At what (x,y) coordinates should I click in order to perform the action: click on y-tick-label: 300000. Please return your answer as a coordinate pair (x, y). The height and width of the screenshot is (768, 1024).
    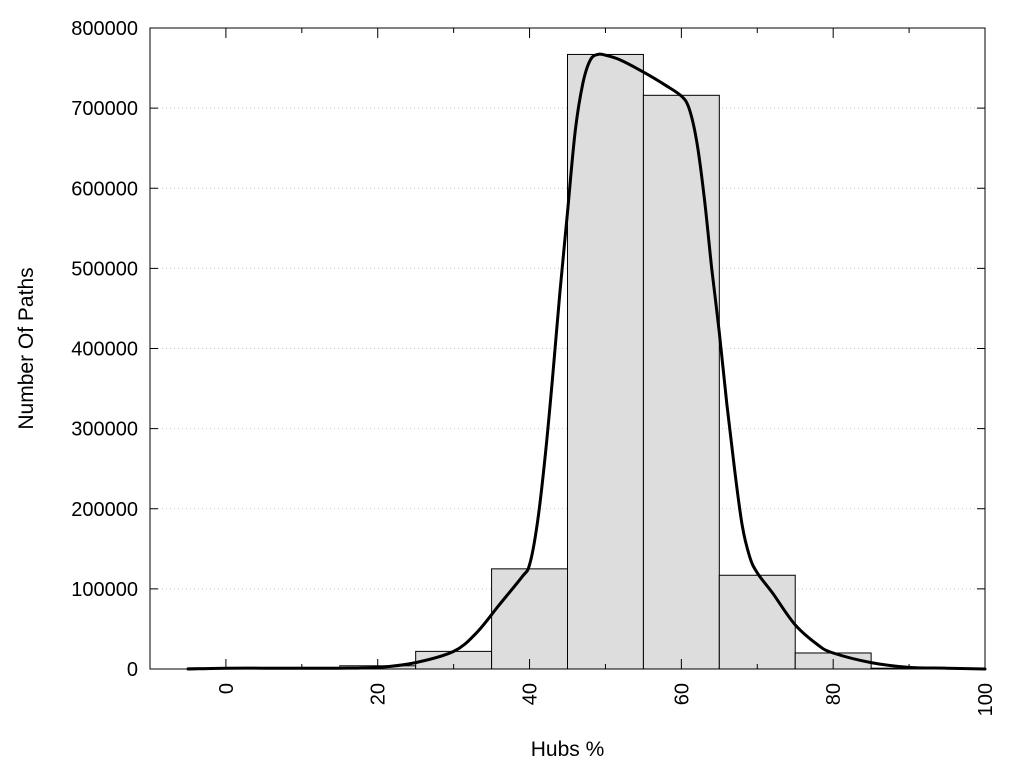
    Looking at the image, I should click on (104, 430).